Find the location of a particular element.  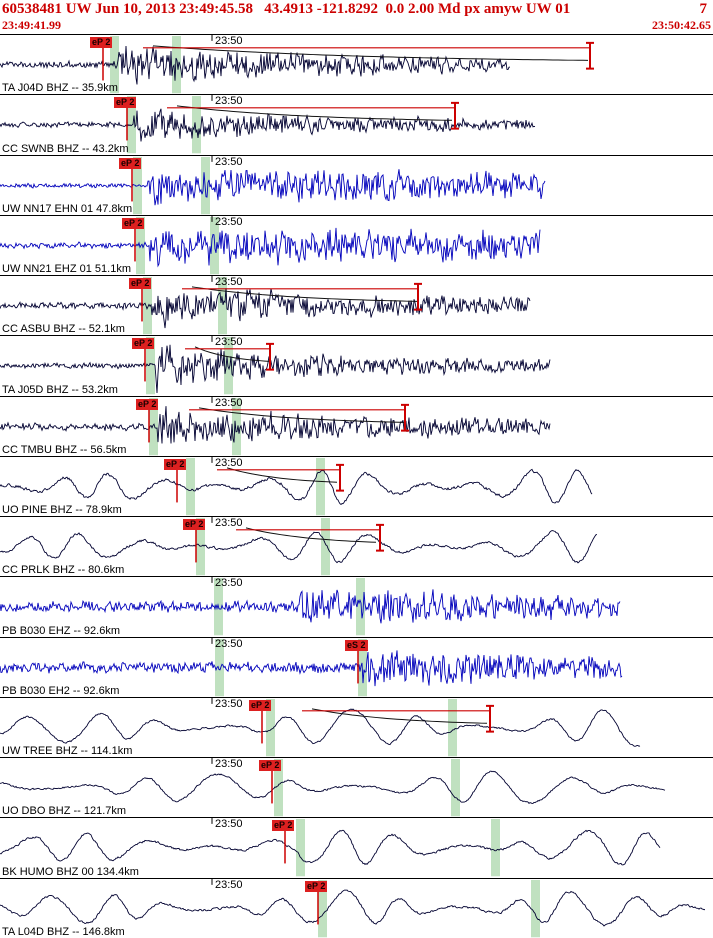

trace-panel: 23:50 eP 2 TA L04D BHZ -- 146.8km is located at coordinates (356, 907).